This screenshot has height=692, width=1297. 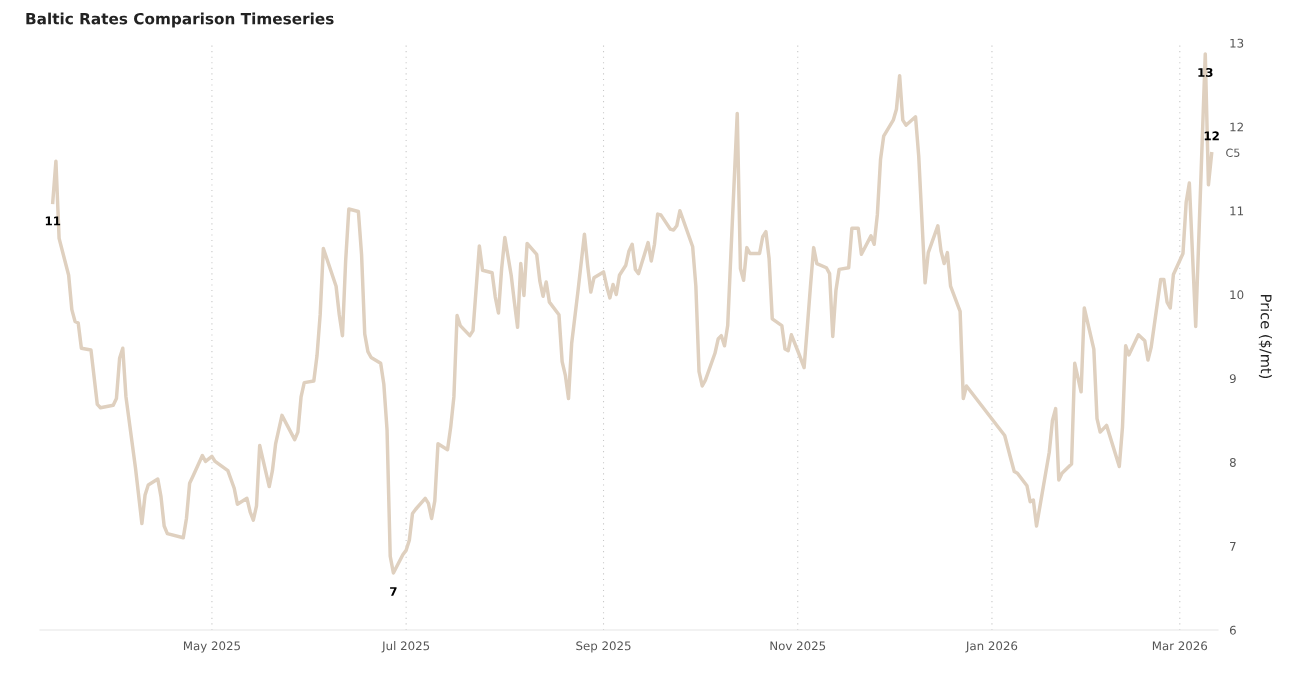 What do you see at coordinates (798, 646) in the screenshot?
I see `x-tick-label: Nov 2025` at bounding box center [798, 646].